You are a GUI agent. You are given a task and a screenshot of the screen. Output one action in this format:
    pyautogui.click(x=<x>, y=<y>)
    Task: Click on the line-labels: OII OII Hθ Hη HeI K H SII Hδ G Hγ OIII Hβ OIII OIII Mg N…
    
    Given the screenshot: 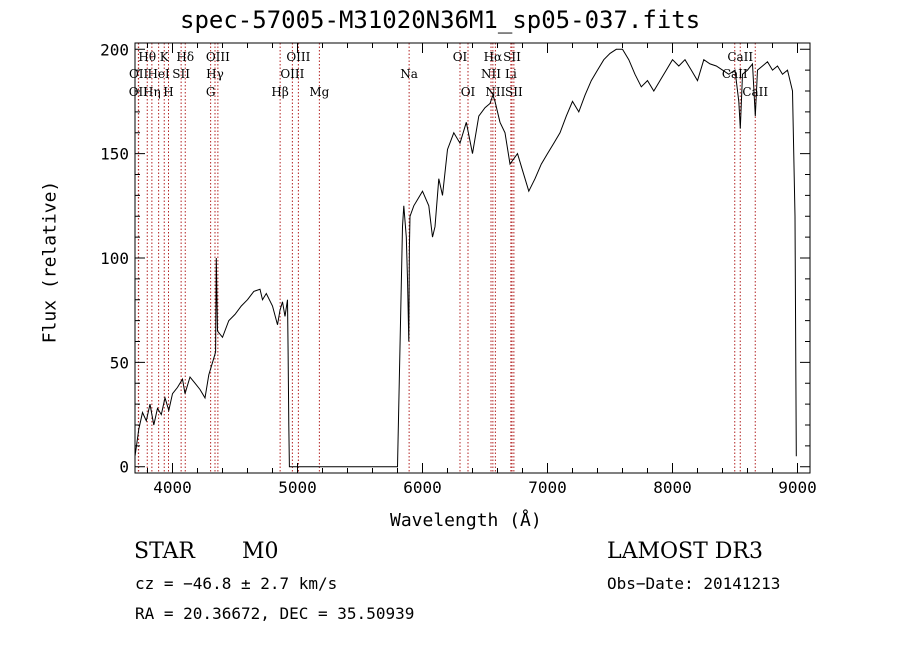 What is the action you would take?
    pyautogui.click(x=449, y=74)
    